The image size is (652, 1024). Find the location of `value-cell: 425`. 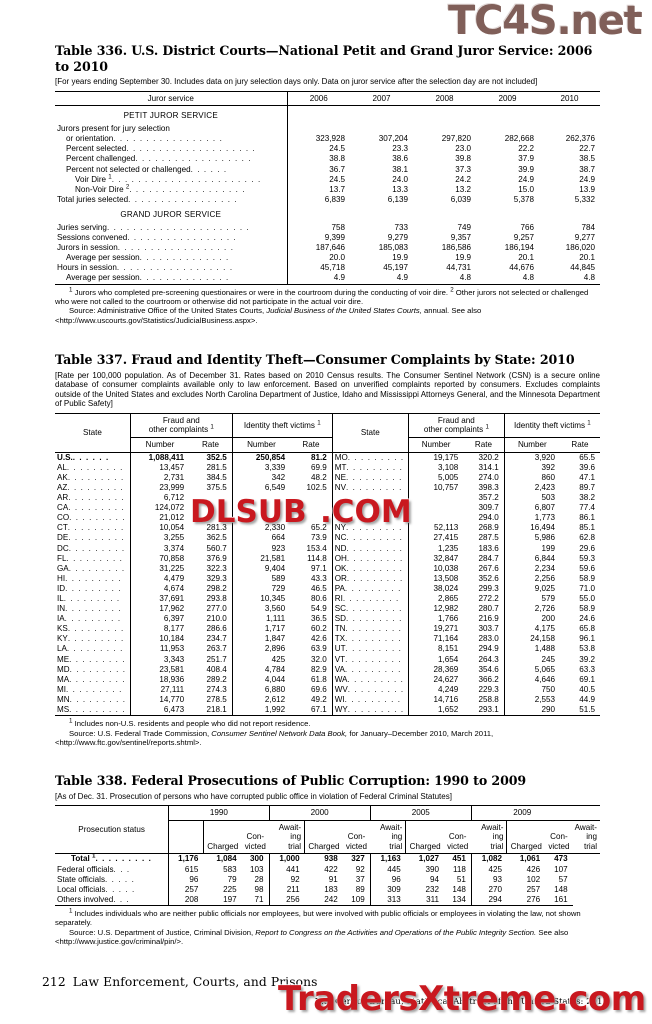

value-cell: 425 is located at coordinates (495, 869).